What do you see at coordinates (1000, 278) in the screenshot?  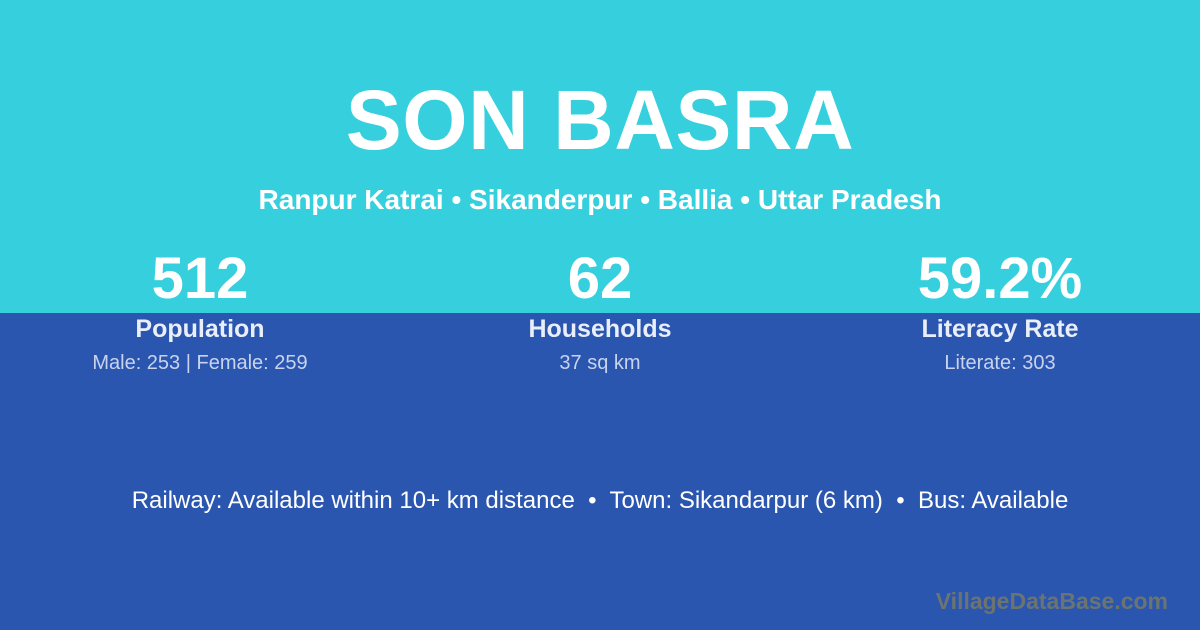 I see `literacy-value: 59.2%` at bounding box center [1000, 278].